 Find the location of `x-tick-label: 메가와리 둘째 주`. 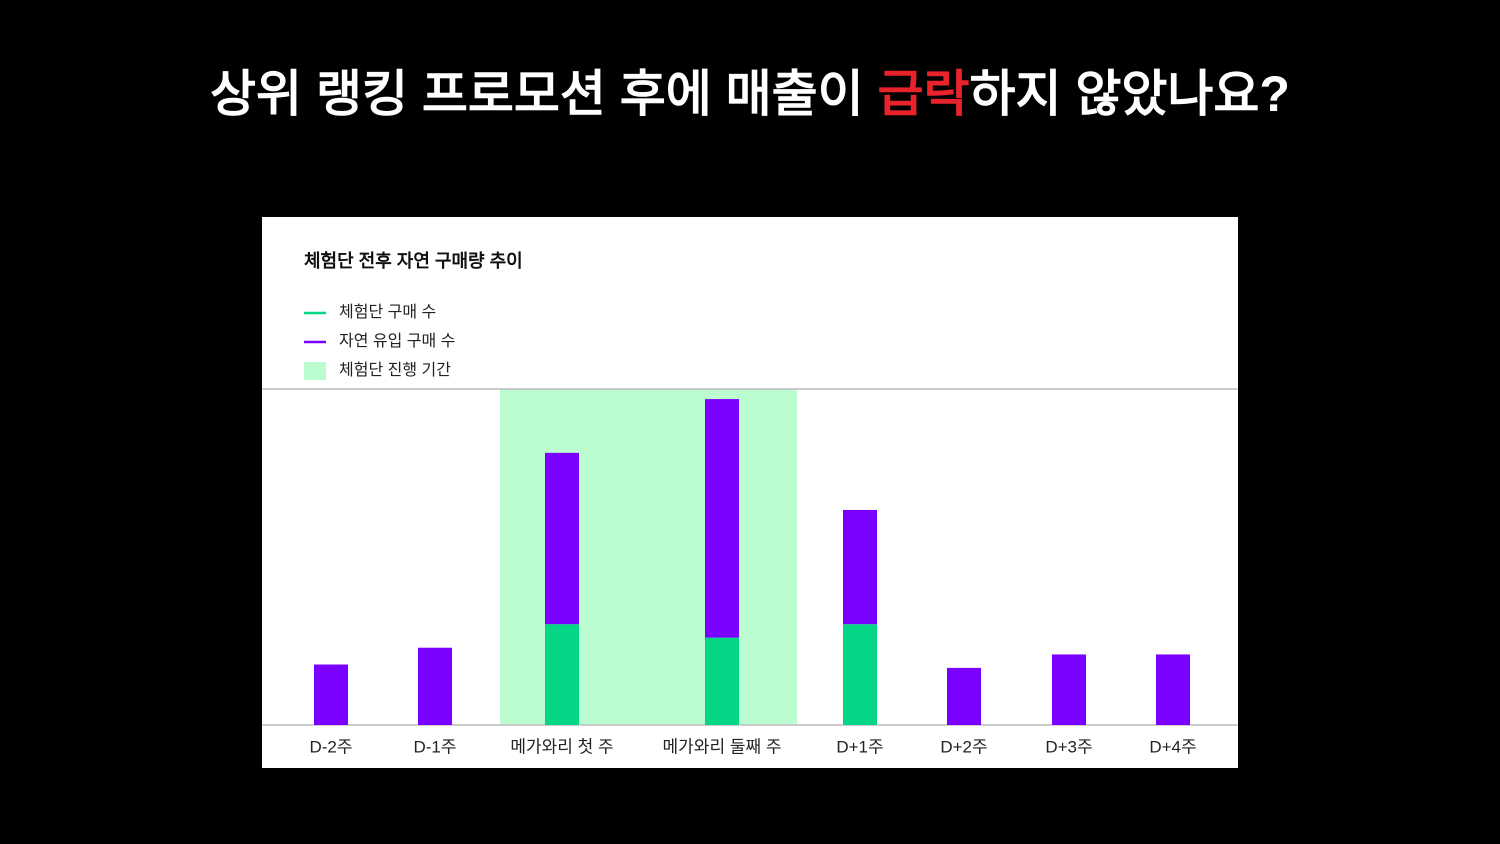

x-tick-label: 메가와리 둘째 주 is located at coordinates (722, 746).